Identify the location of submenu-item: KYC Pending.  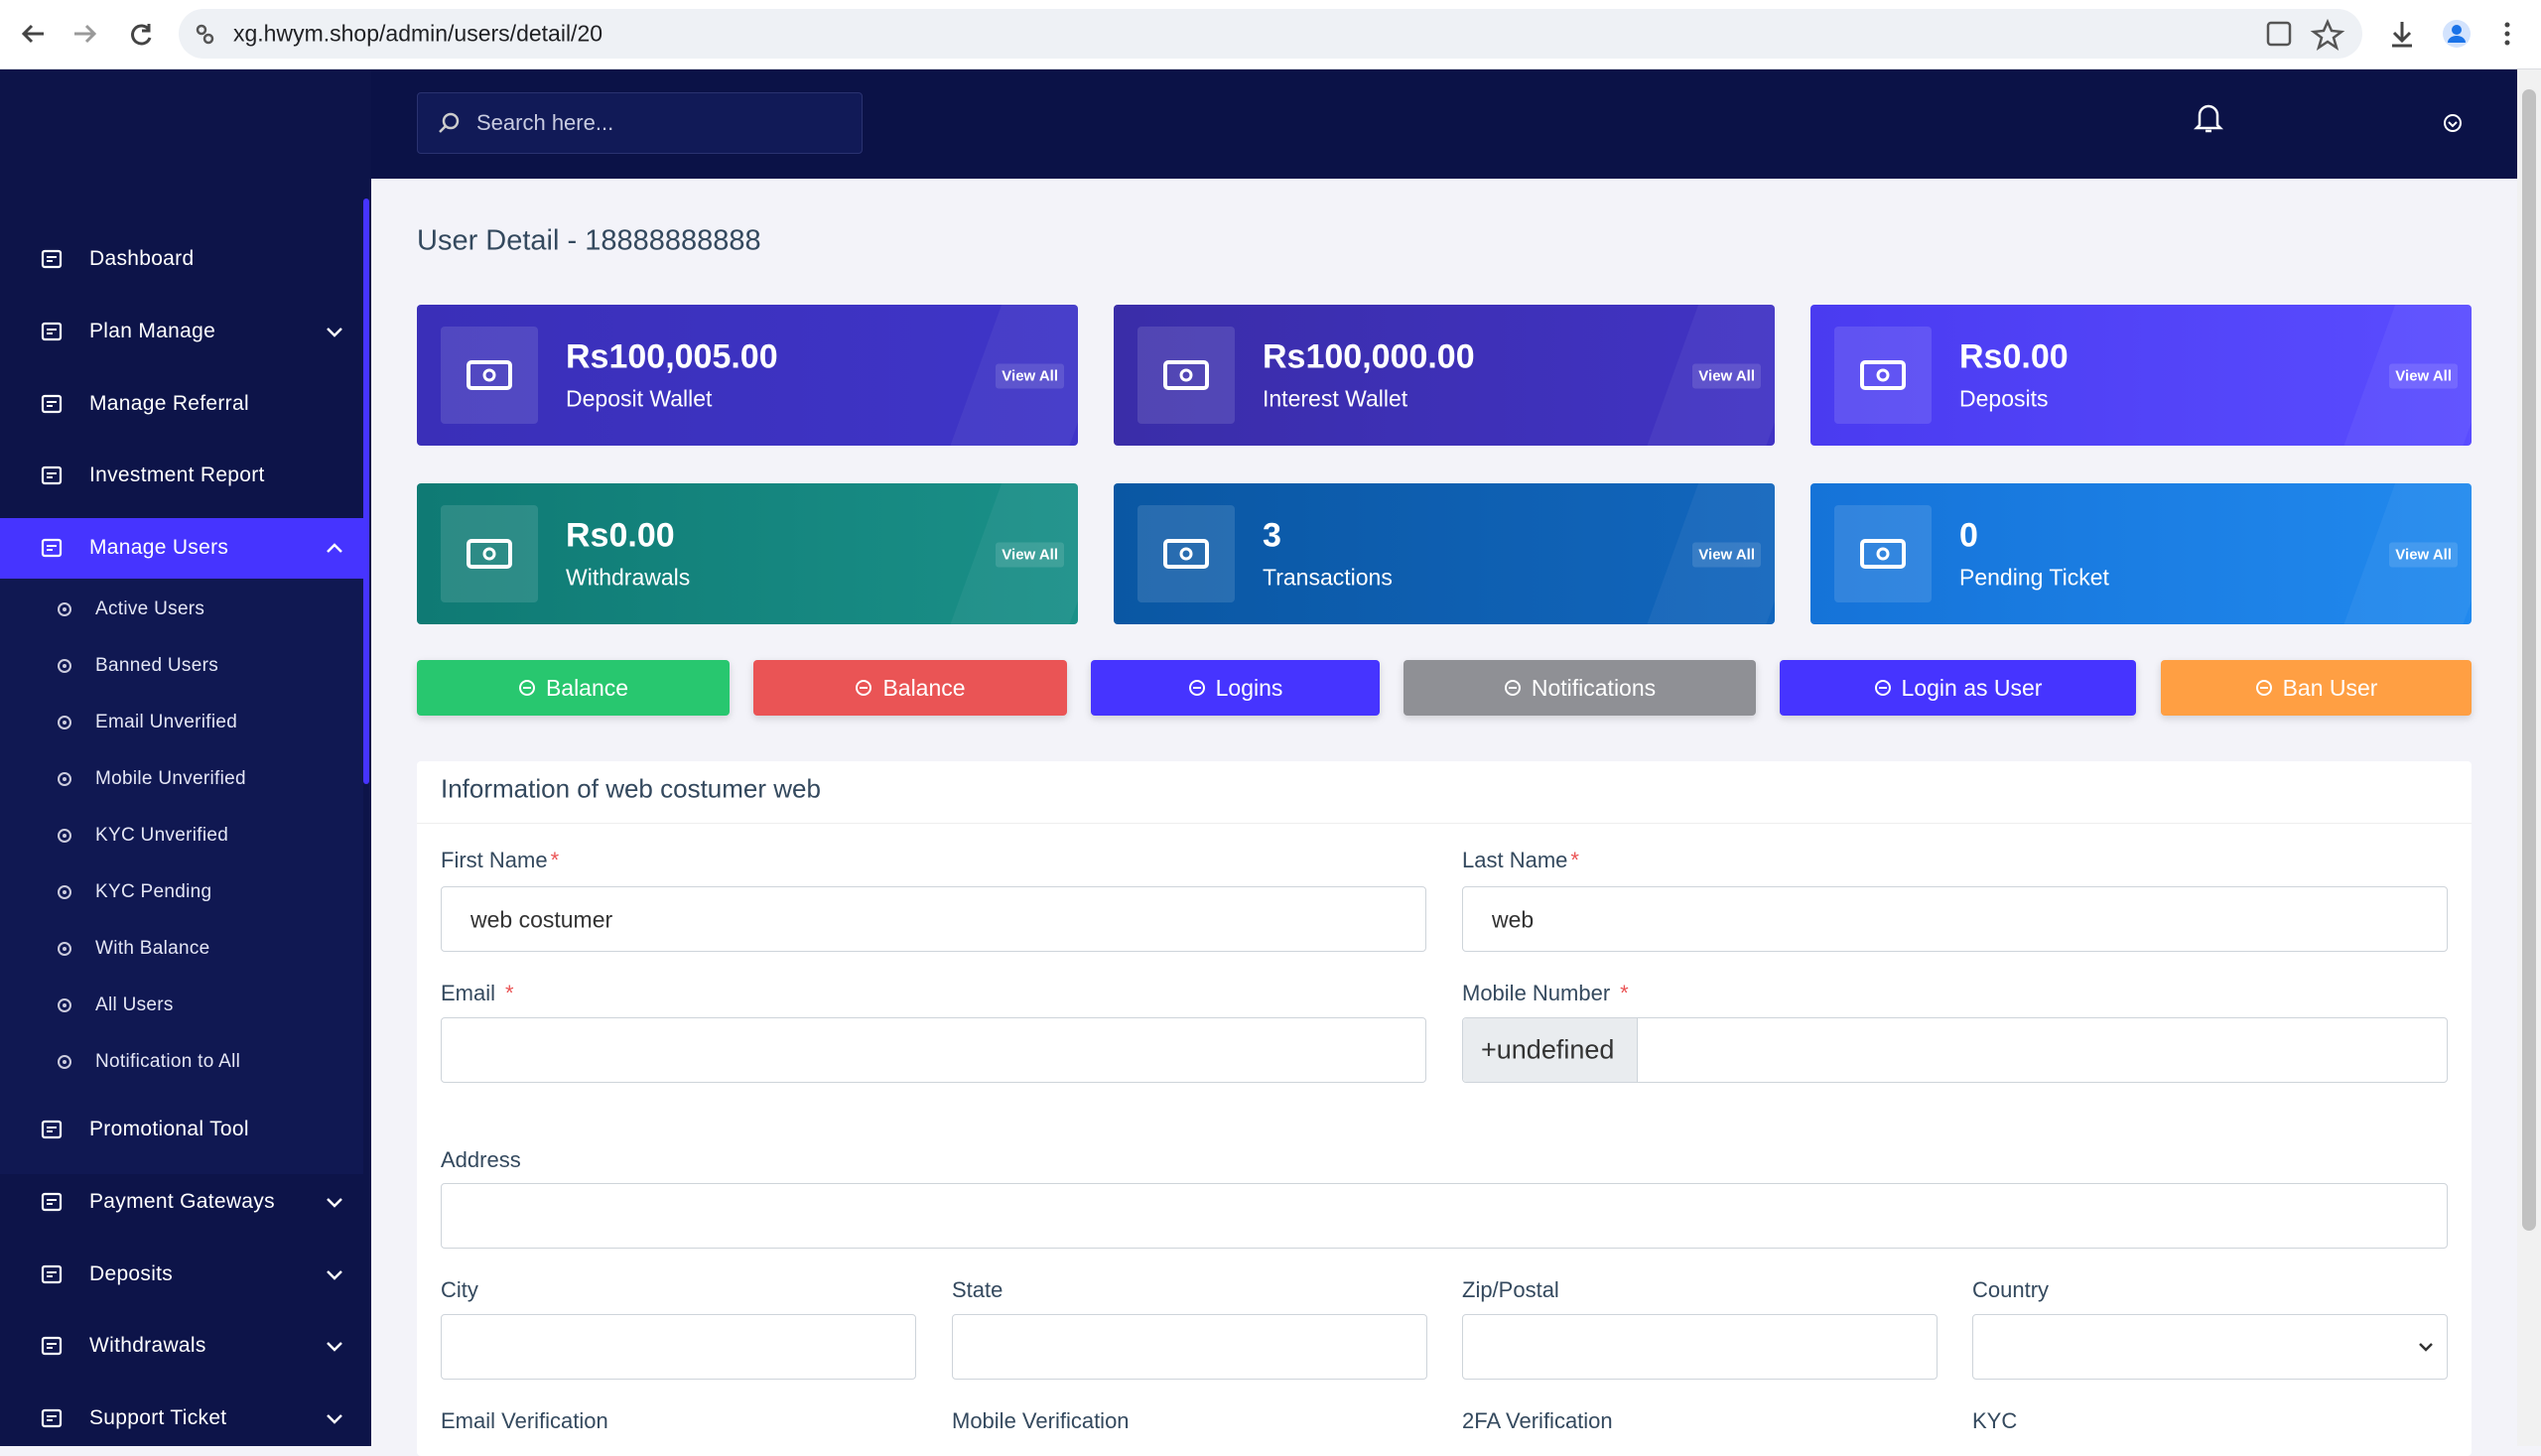
(153, 891).